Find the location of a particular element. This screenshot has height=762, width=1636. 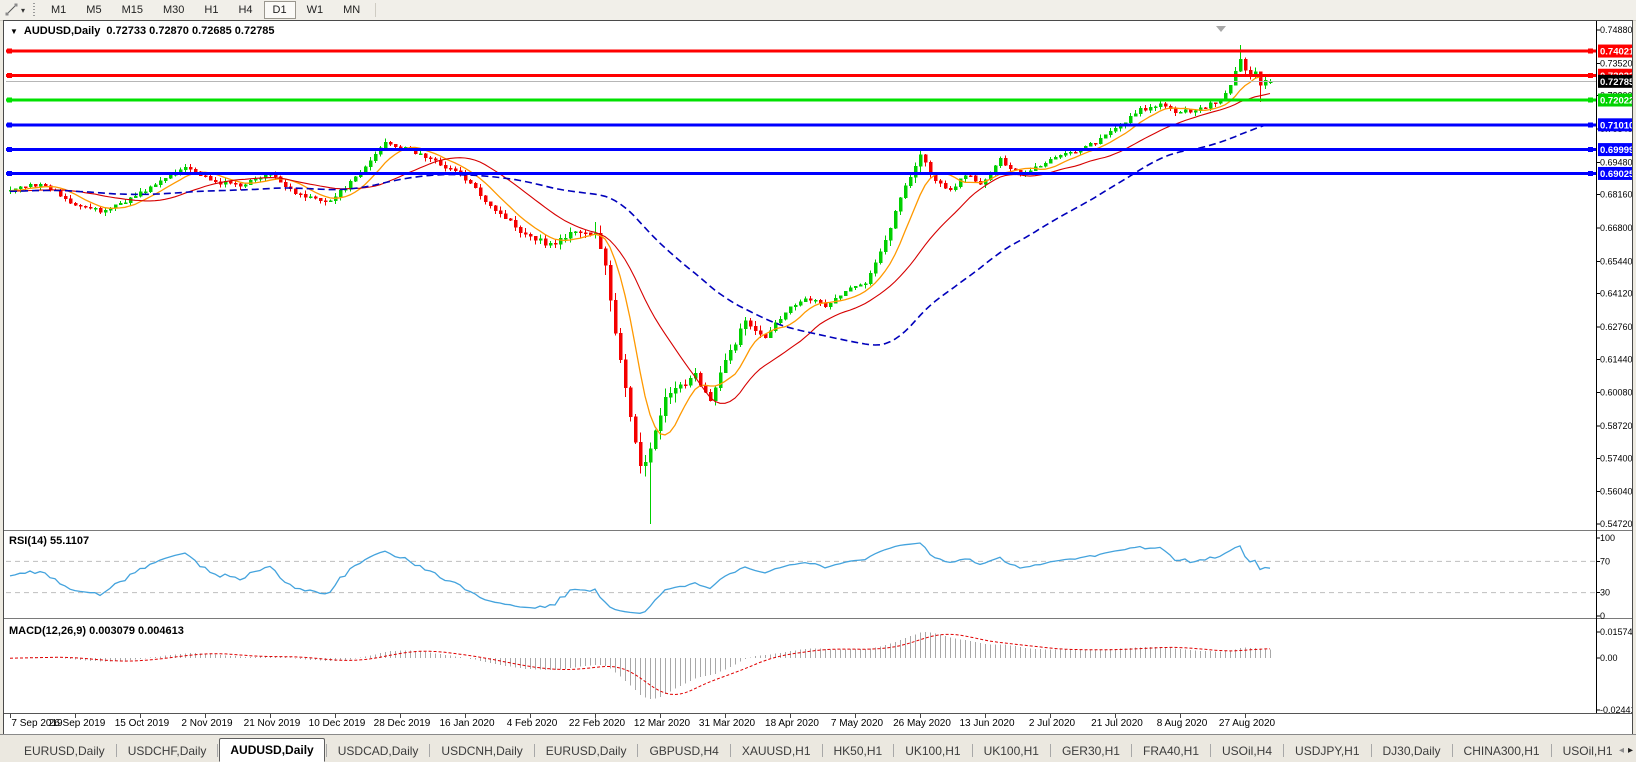

tab-scroll-arrows: ◂ ▸ is located at coordinates (1626, 750).